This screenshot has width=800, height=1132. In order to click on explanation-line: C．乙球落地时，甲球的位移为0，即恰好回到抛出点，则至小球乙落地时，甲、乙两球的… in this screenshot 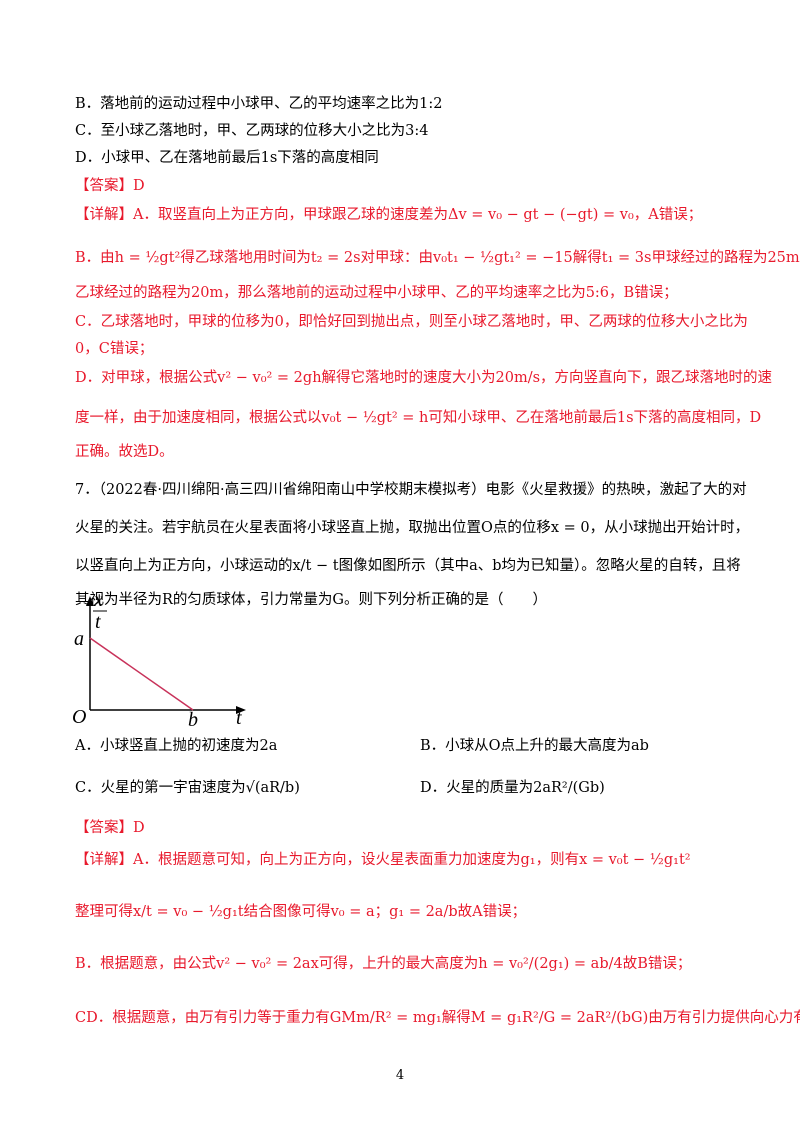, I will do `click(411, 322)`.